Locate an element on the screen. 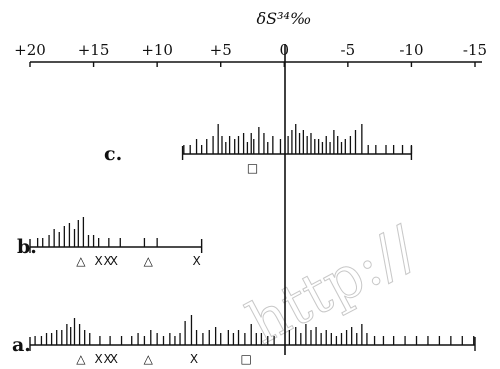  tick-label: +20 is located at coordinates (30, 50).